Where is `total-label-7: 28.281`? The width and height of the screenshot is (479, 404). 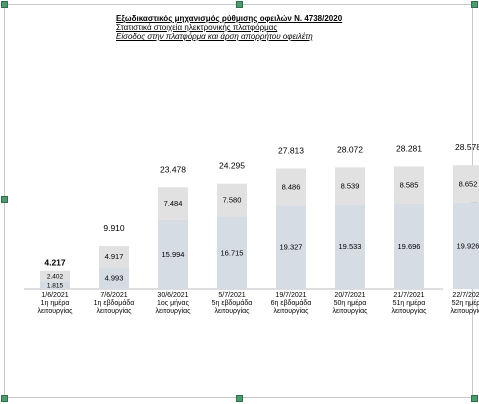 total-label-7: 28.281 is located at coordinates (409, 148).